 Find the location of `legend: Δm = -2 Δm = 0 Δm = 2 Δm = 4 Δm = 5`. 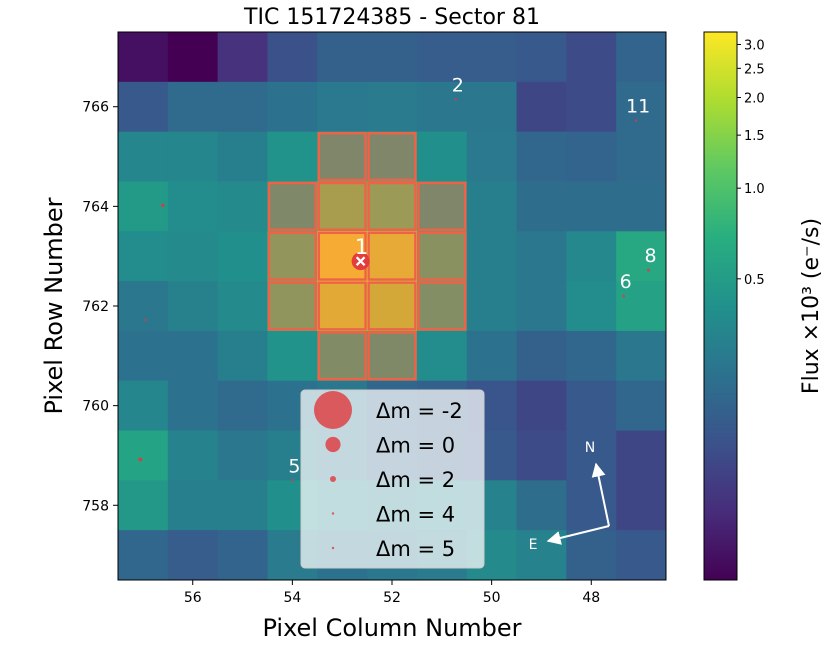

legend: Δm = -2 Δm = 0 Δm = 2 Δm = 4 Δm = 5 is located at coordinates (392, 479).